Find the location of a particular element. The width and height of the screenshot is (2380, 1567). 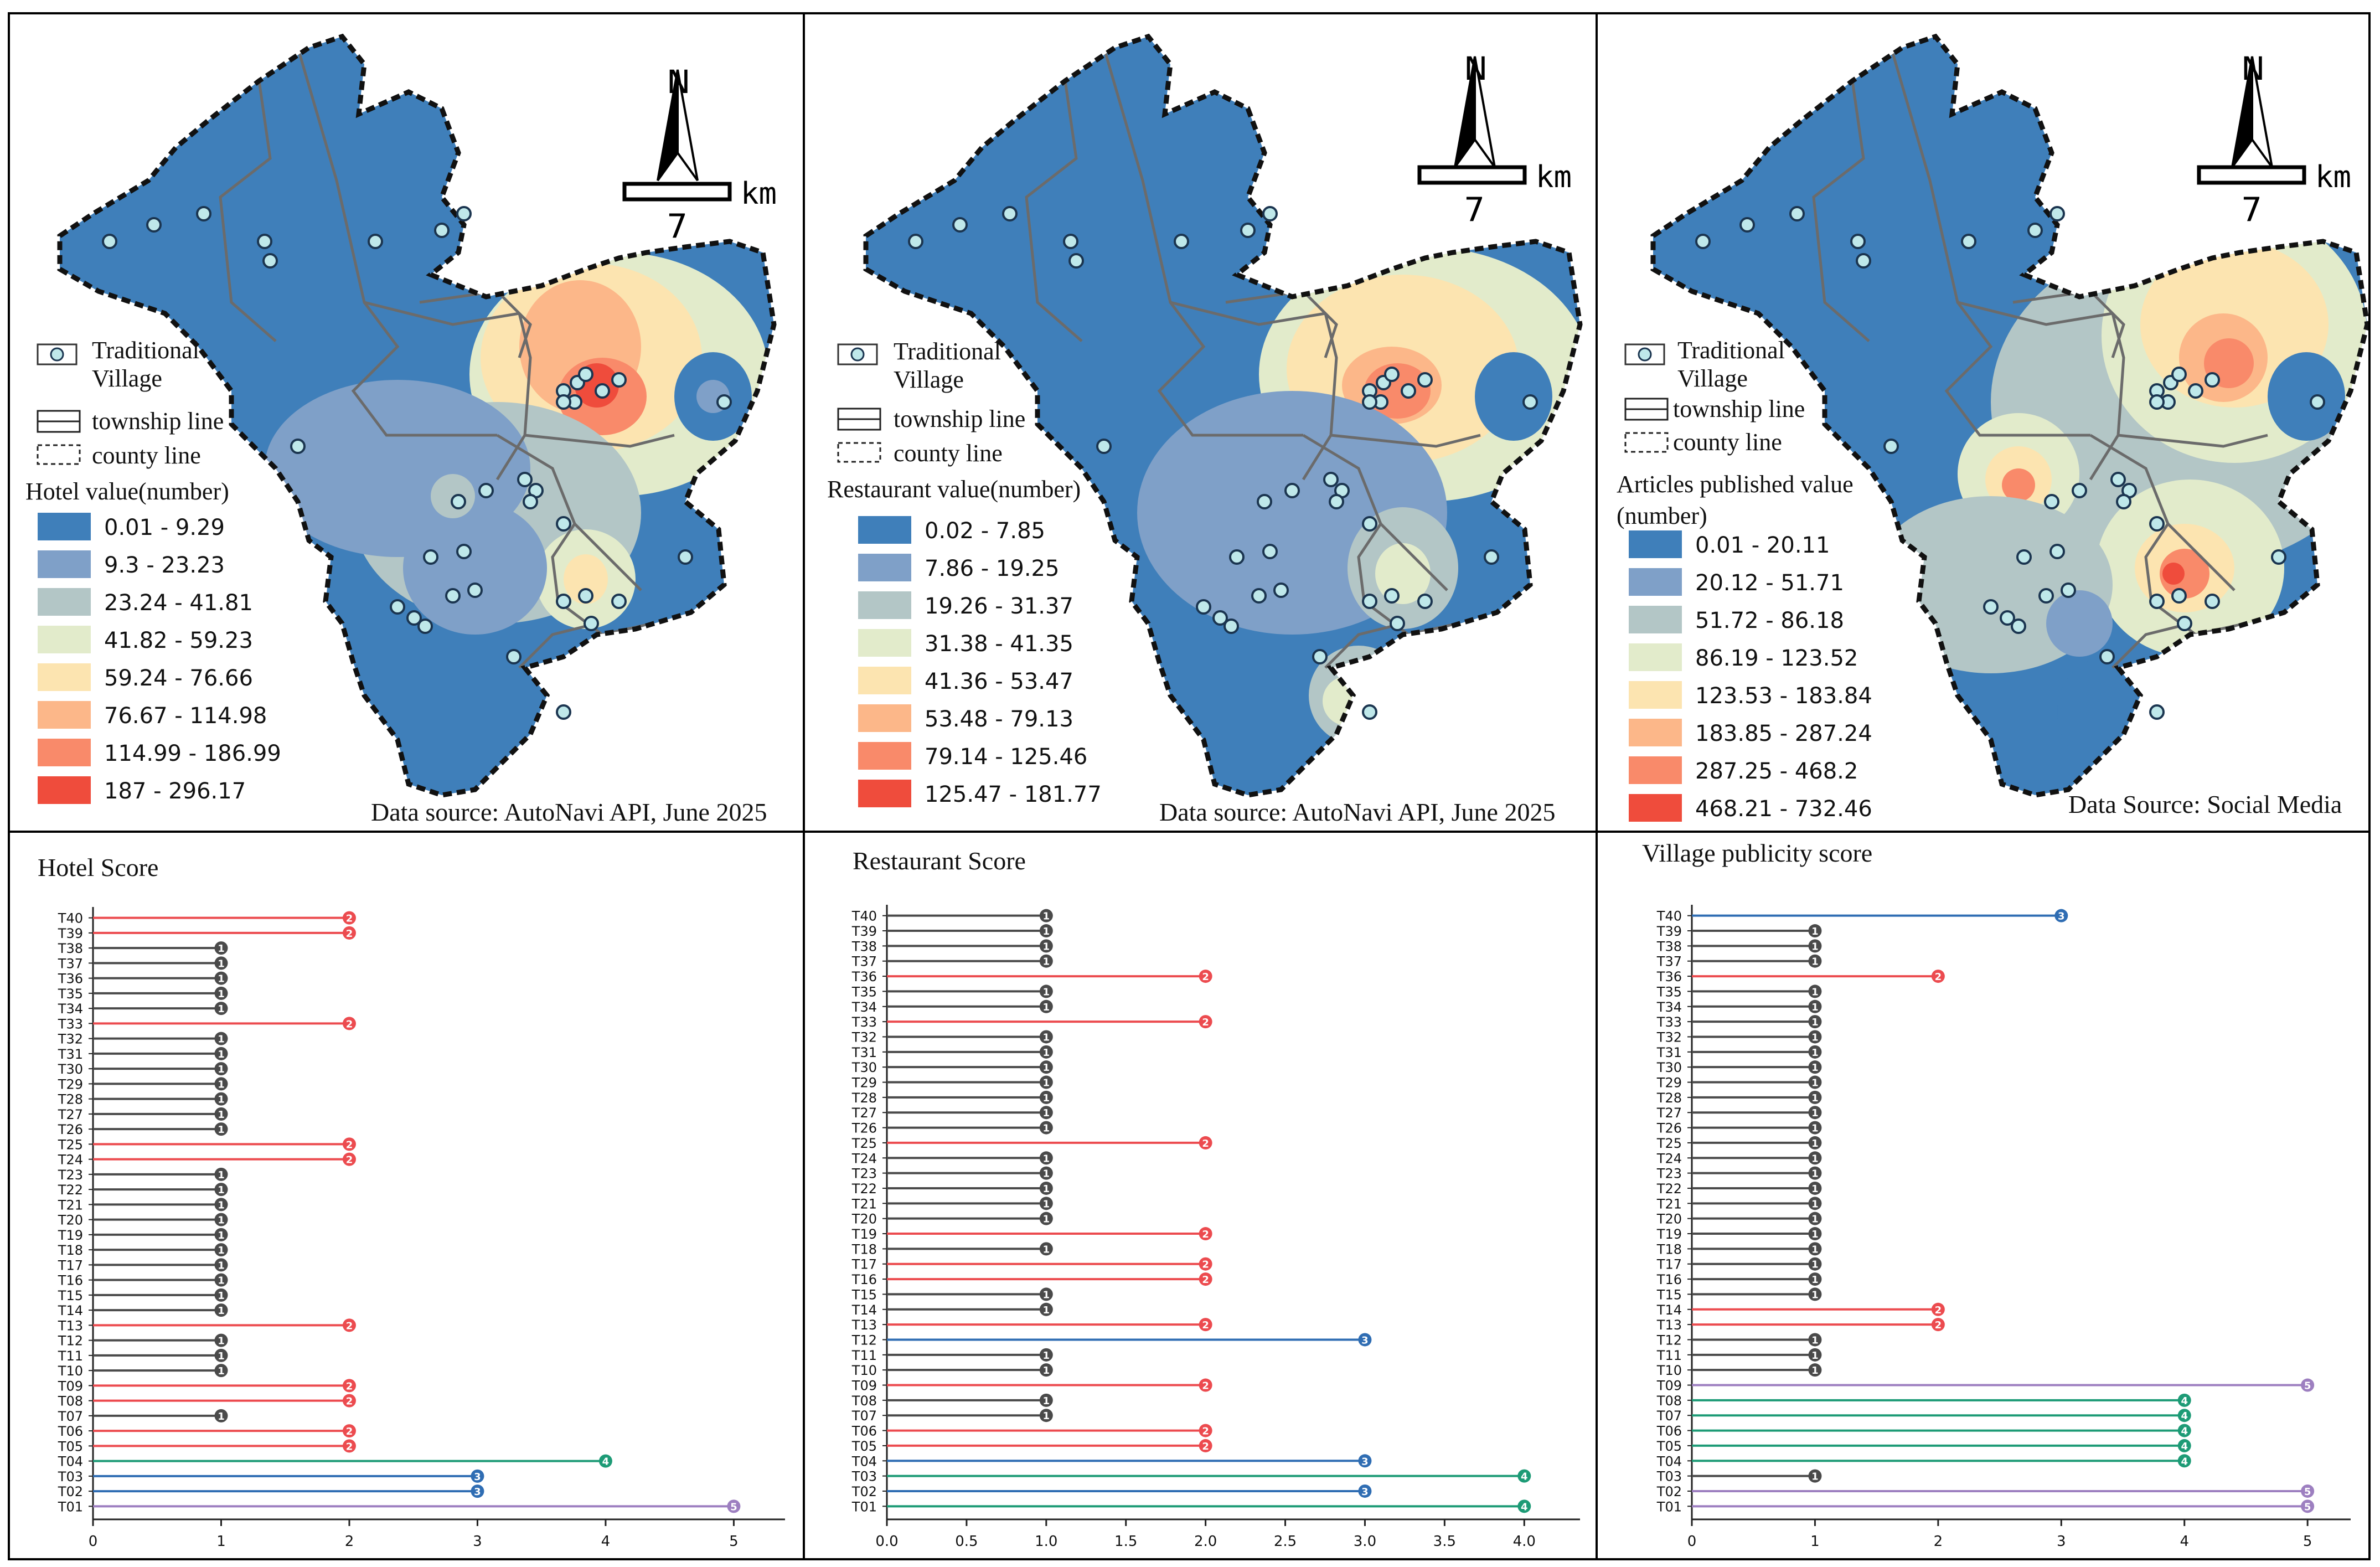

legend-range-label: 76.67 - 114.98 is located at coordinates (185, 716).